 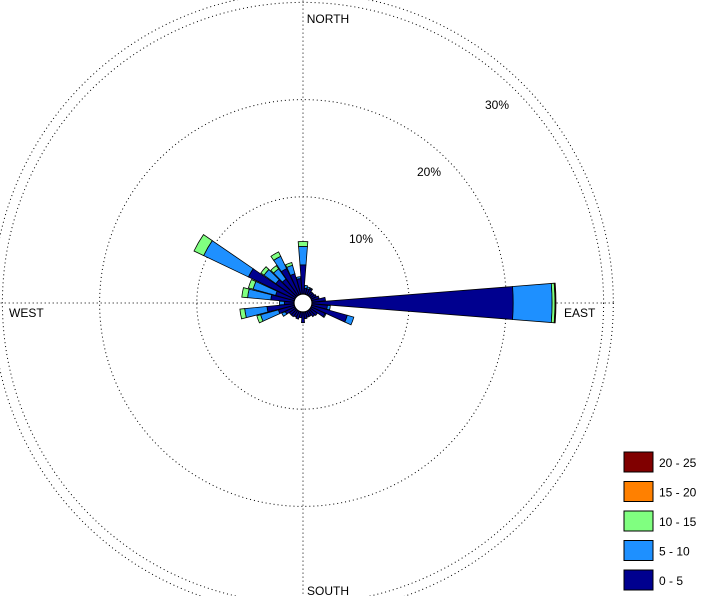 I want to click on south-label: SOUTH, so click(x=328, y=590).